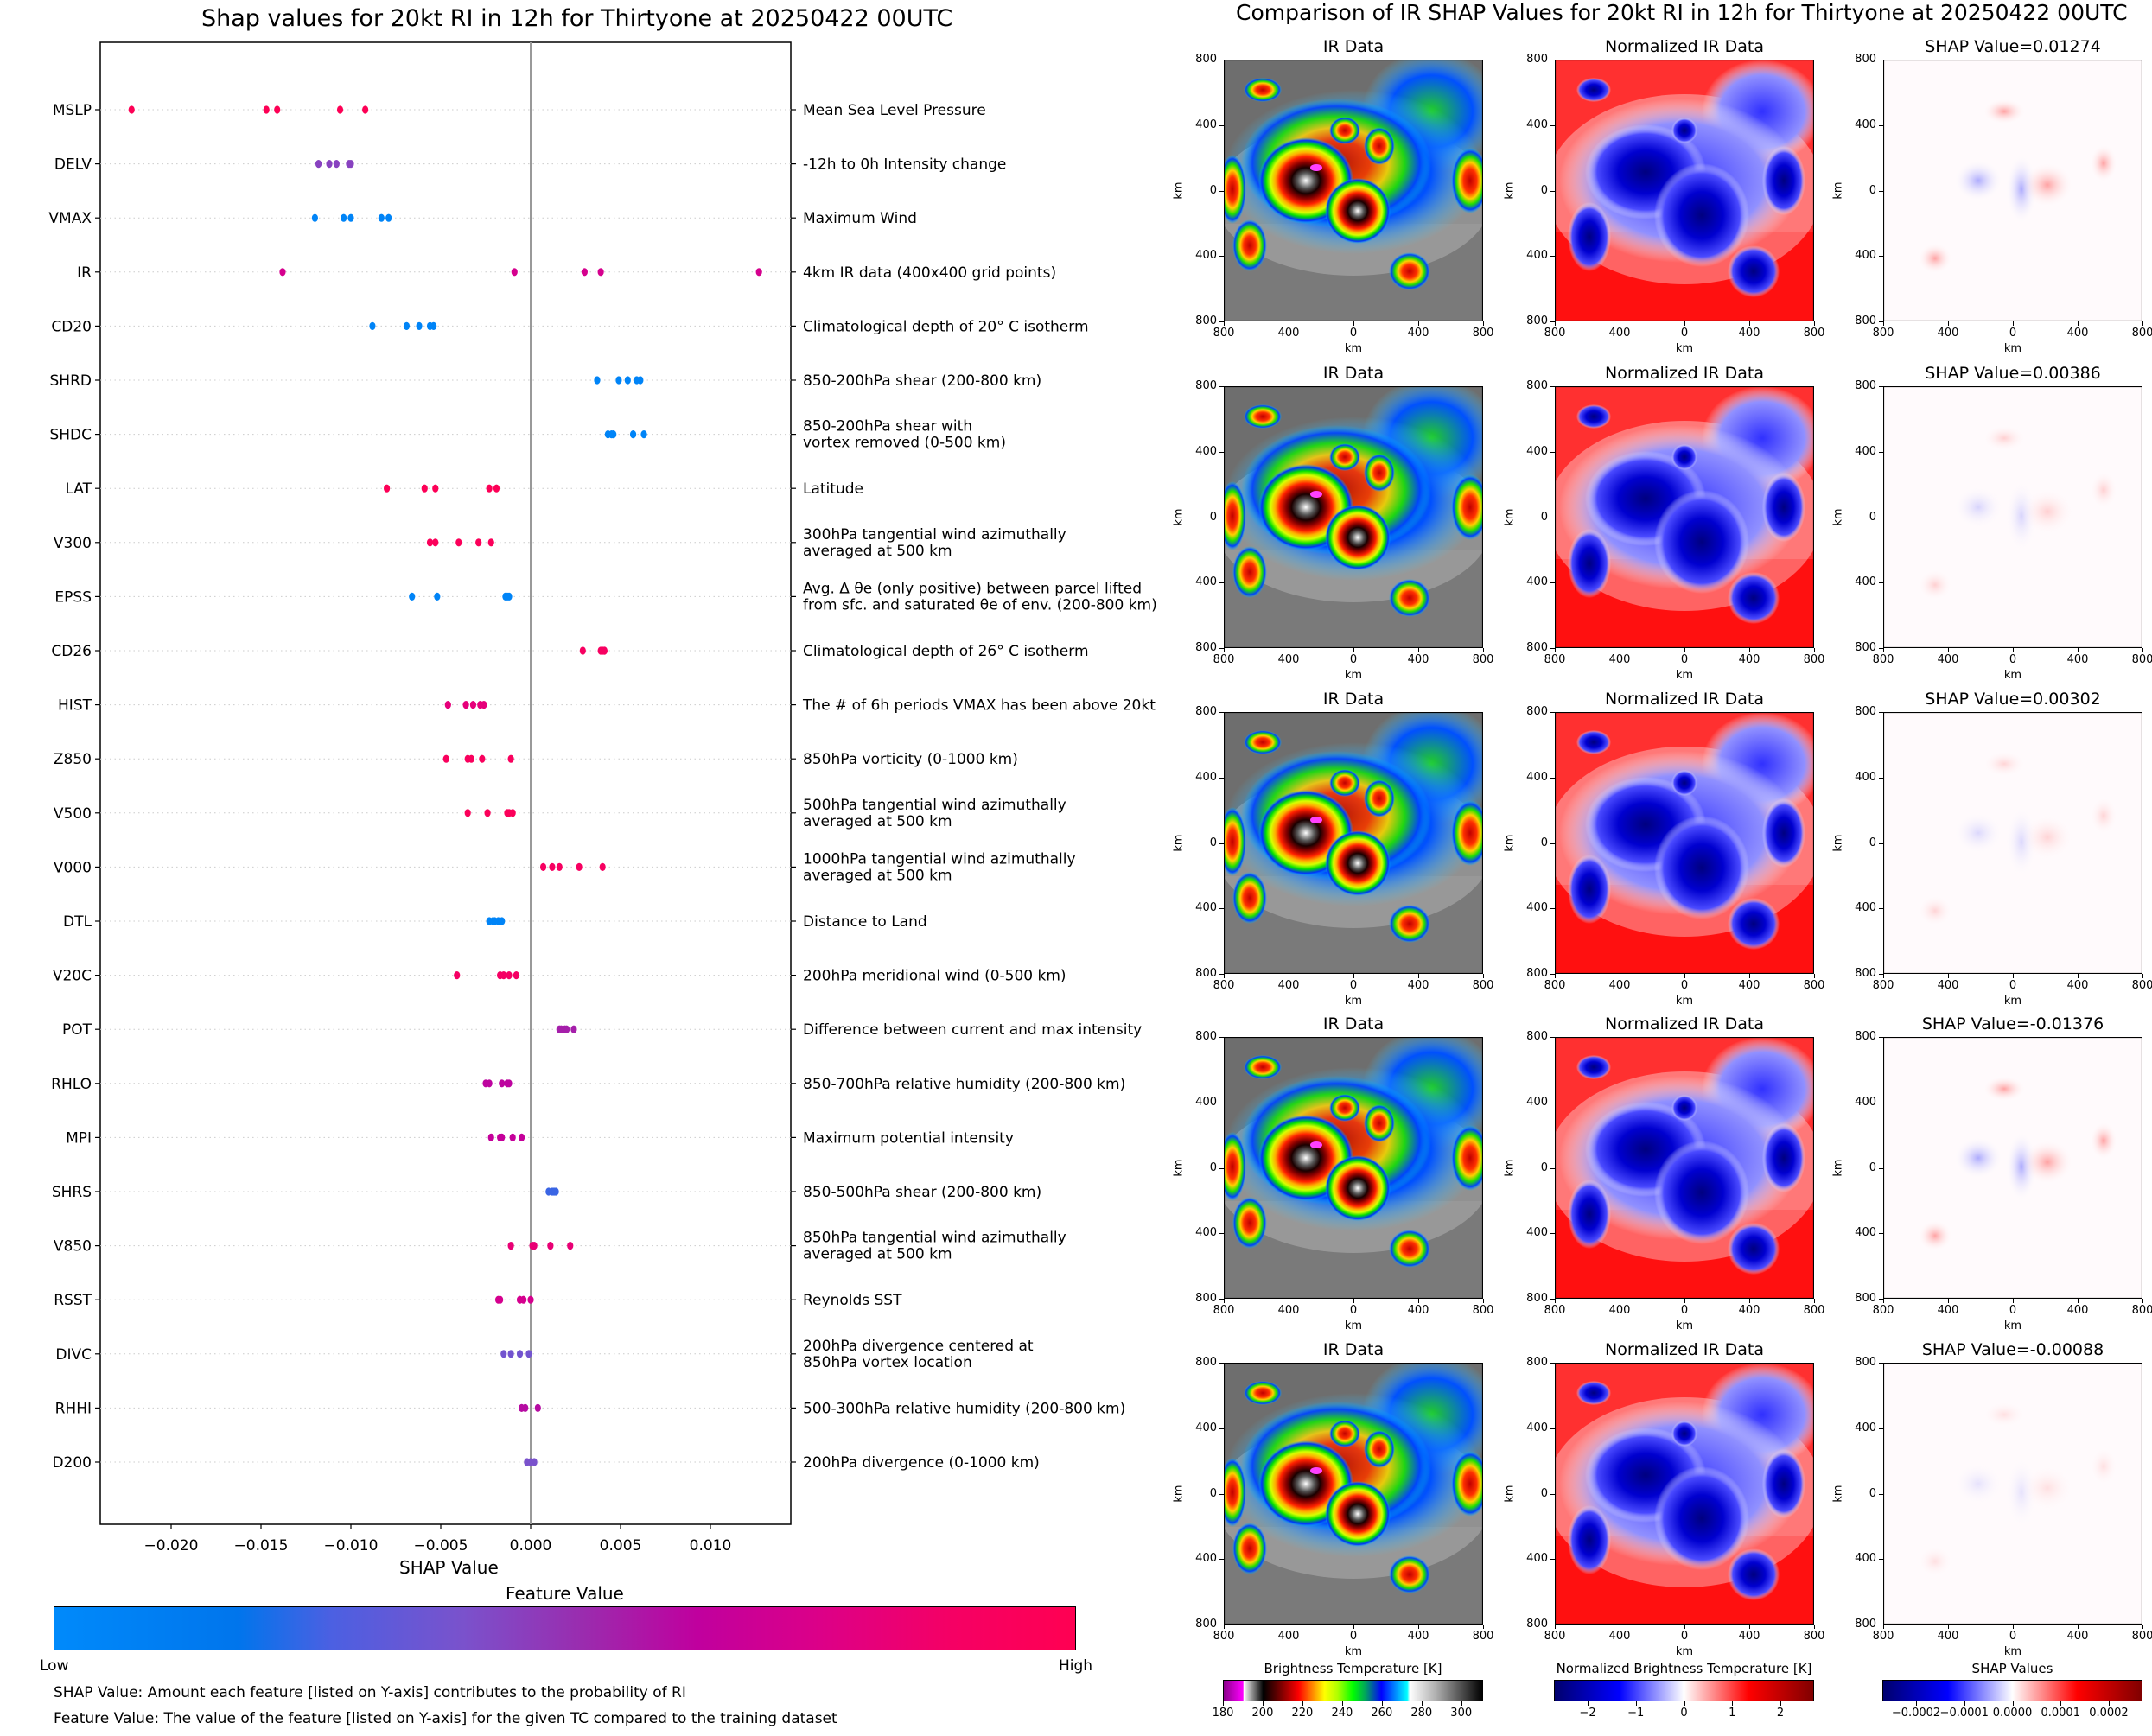 The height and width of the screenshot is (1736, 2152). Describe the element at coordinates (1262, 1713) in the screenshot. I see `colorbar-tick-label: 200` at that location.